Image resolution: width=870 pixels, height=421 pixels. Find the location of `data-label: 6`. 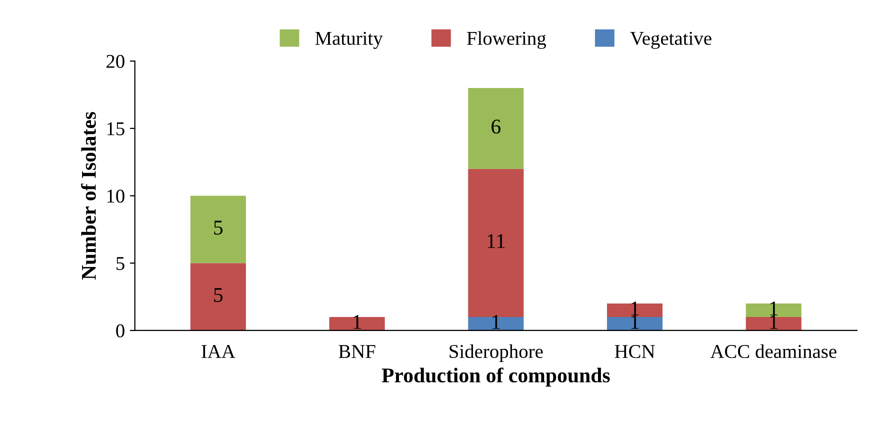

data-label: 6 is located at coordinates (496, 127).